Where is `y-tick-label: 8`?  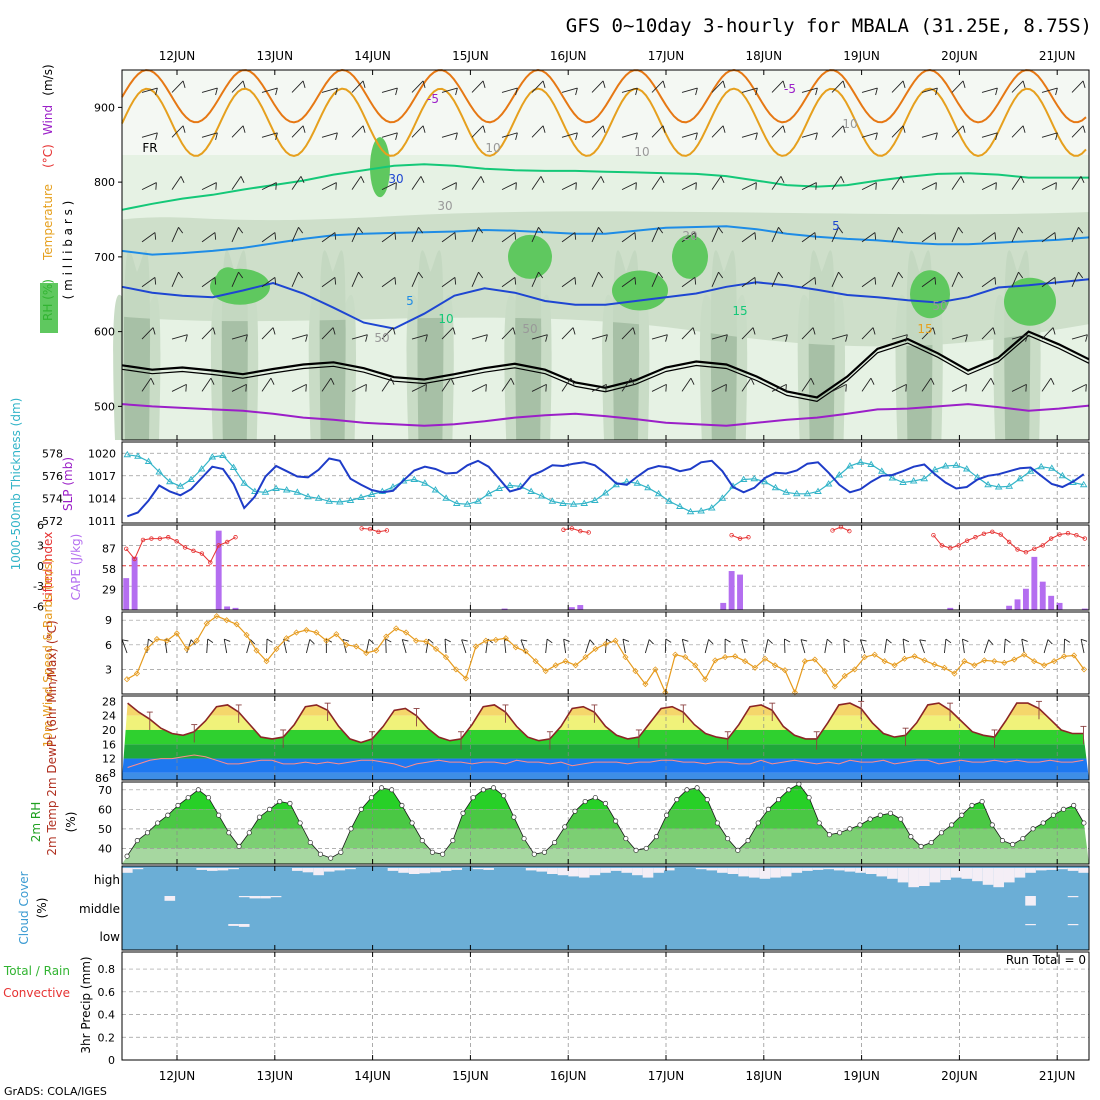
y-tick-label: 8 is located at coordinates (98, 778).